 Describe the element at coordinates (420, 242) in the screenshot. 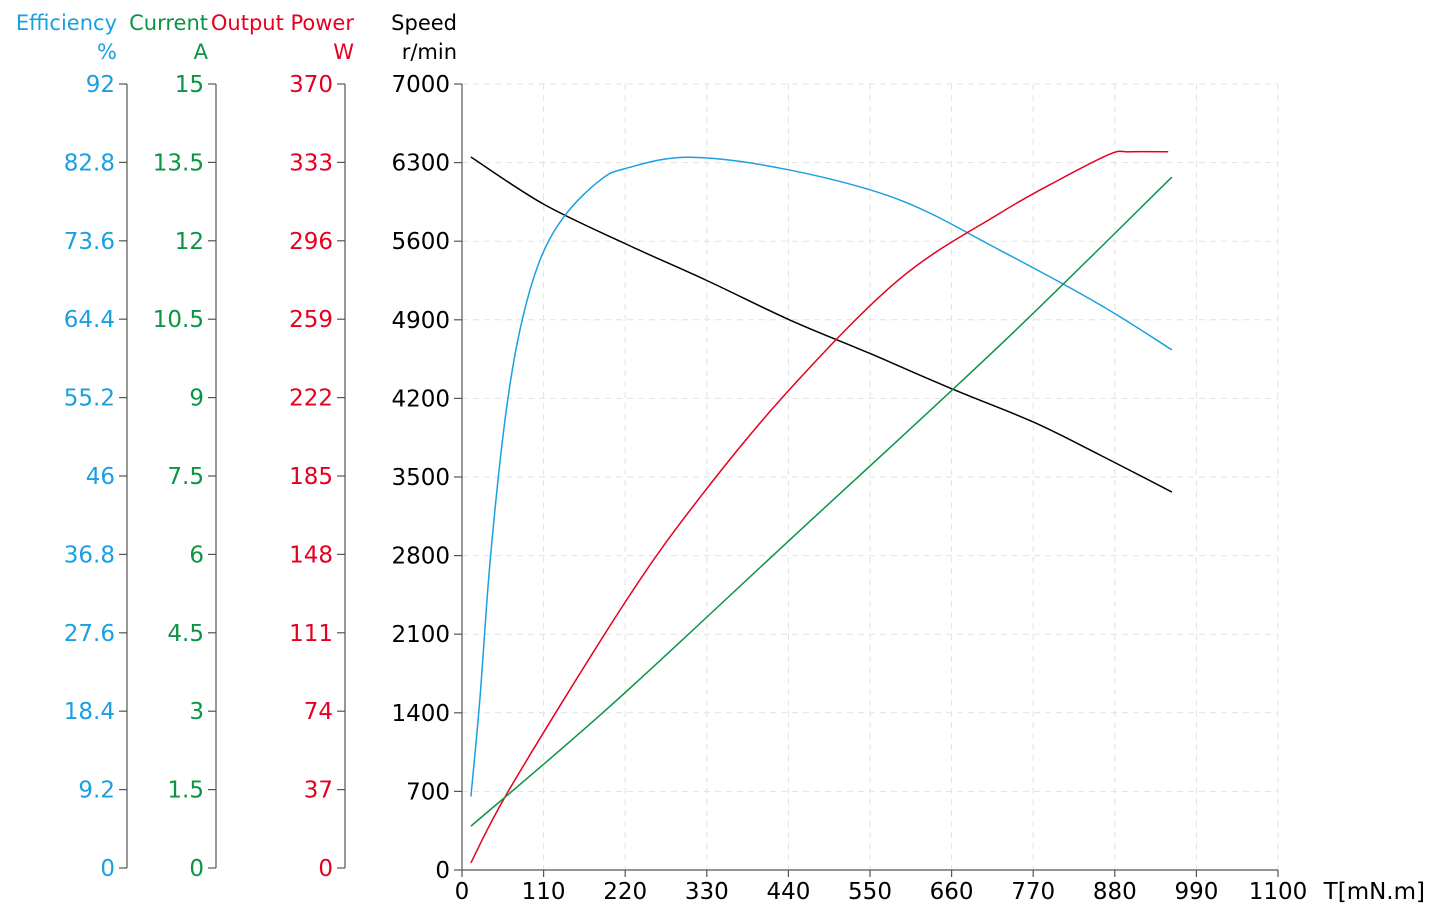

I see `speed-tick-label: 5600` at that location.